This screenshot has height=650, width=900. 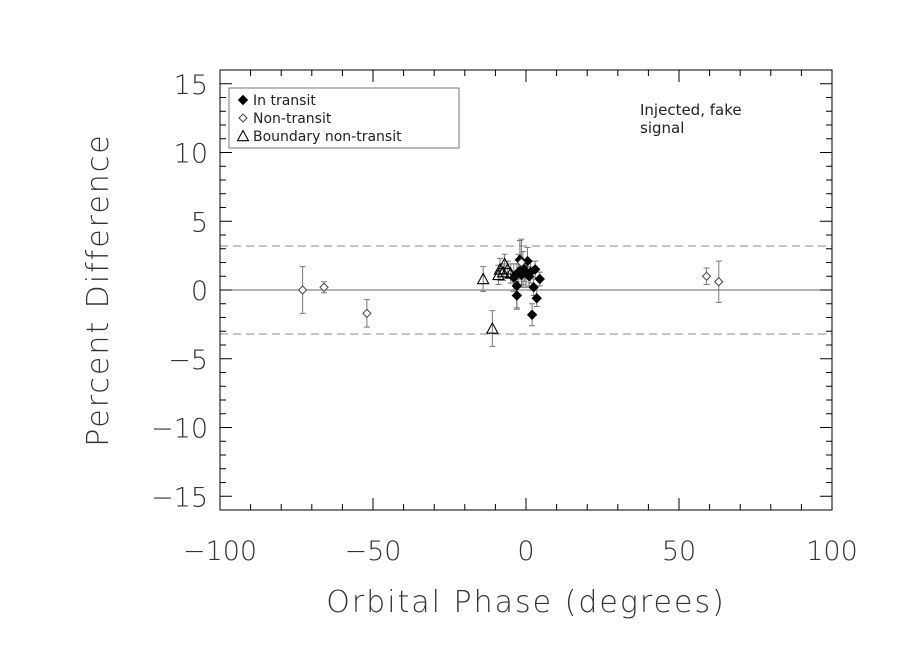 What do you see at coordinates (188, 360) in the screenshot?
I see `y-tick-label: −5` at bounding box center [188, 360].